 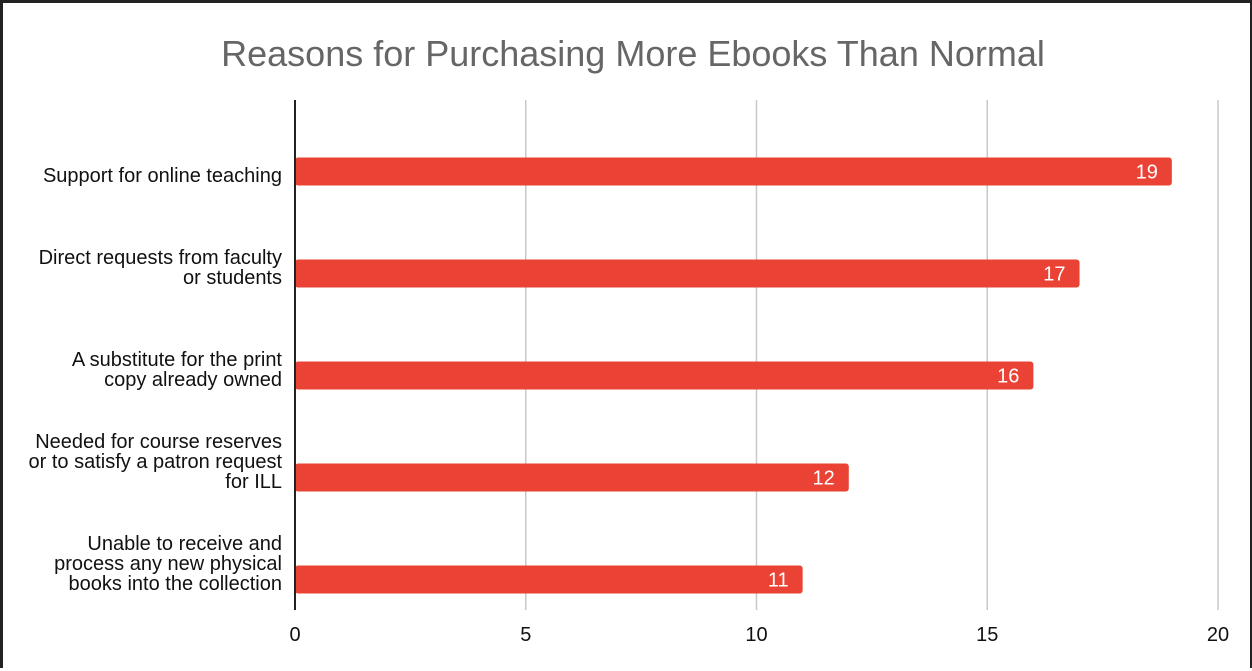 I want to click on x-tick-label: 0, so click(x=294, y=635).